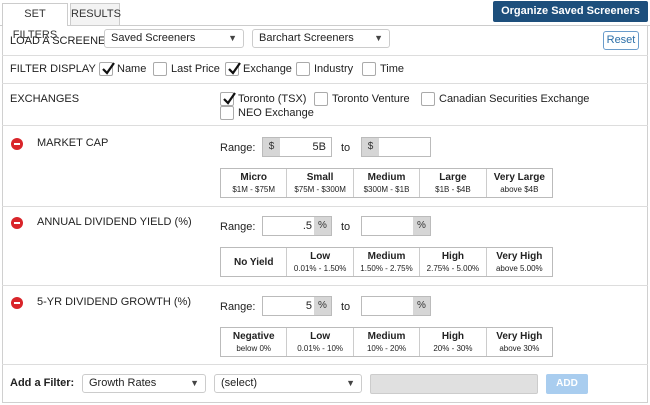 The width and height of the screenshot is (650, 405). I want to click on preset-range: above 5.00%, so click(519, 268).